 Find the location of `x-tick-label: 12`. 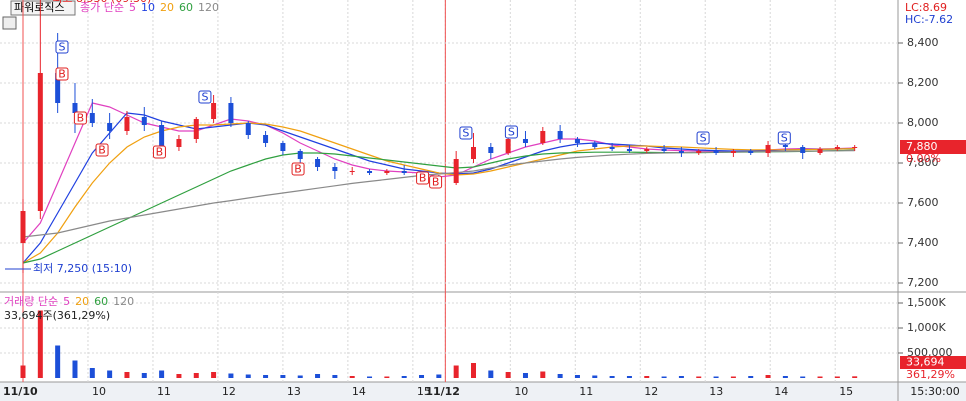

x-tick-label: 12 is located at coordinates (229, 391).